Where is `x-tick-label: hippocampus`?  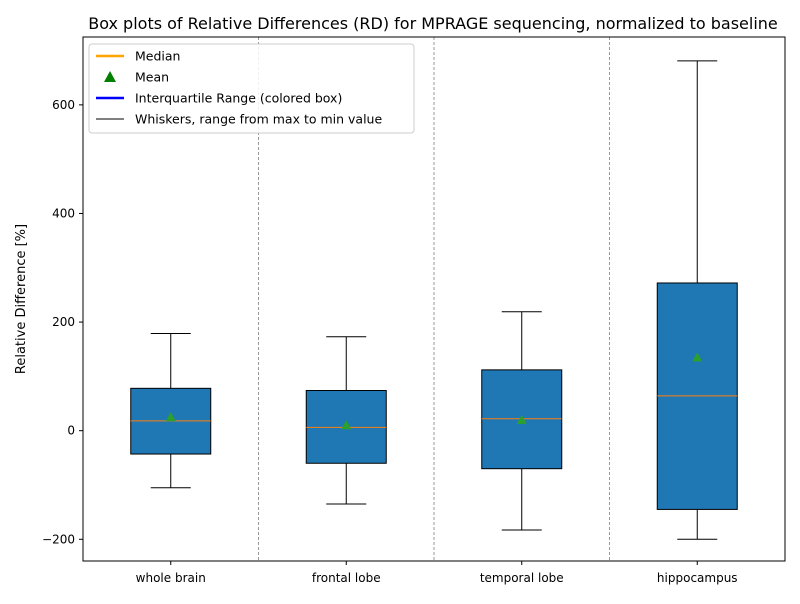
x-tick-label: hippocampus is located at coordinates (697, 578).